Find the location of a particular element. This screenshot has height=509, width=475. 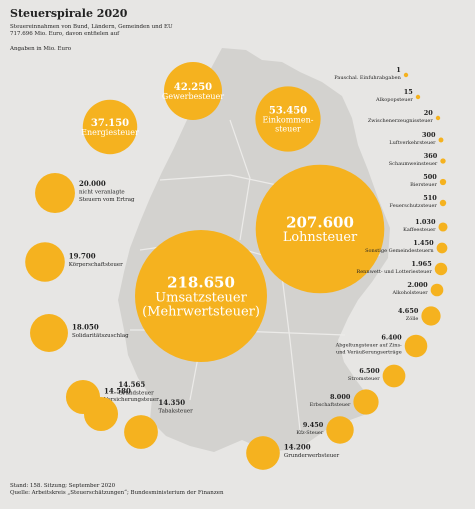

bubble-value: 218.650 is located at coordinates (201, 282).